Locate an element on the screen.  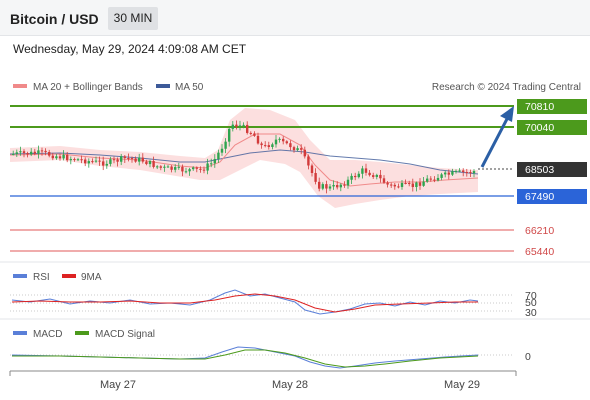
x-axis-label-may27: May 27 is located at coordinates (118, 385).